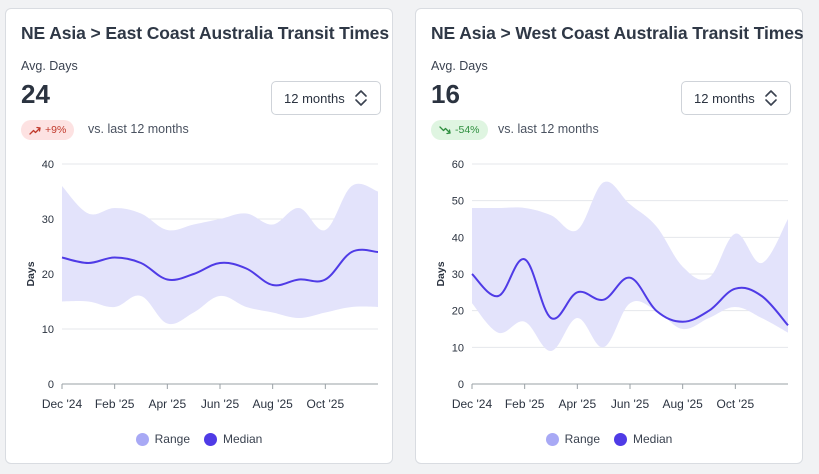 This screenshot has width=819, height=474. I want to click on metric-value: 16, so click(445, 94).